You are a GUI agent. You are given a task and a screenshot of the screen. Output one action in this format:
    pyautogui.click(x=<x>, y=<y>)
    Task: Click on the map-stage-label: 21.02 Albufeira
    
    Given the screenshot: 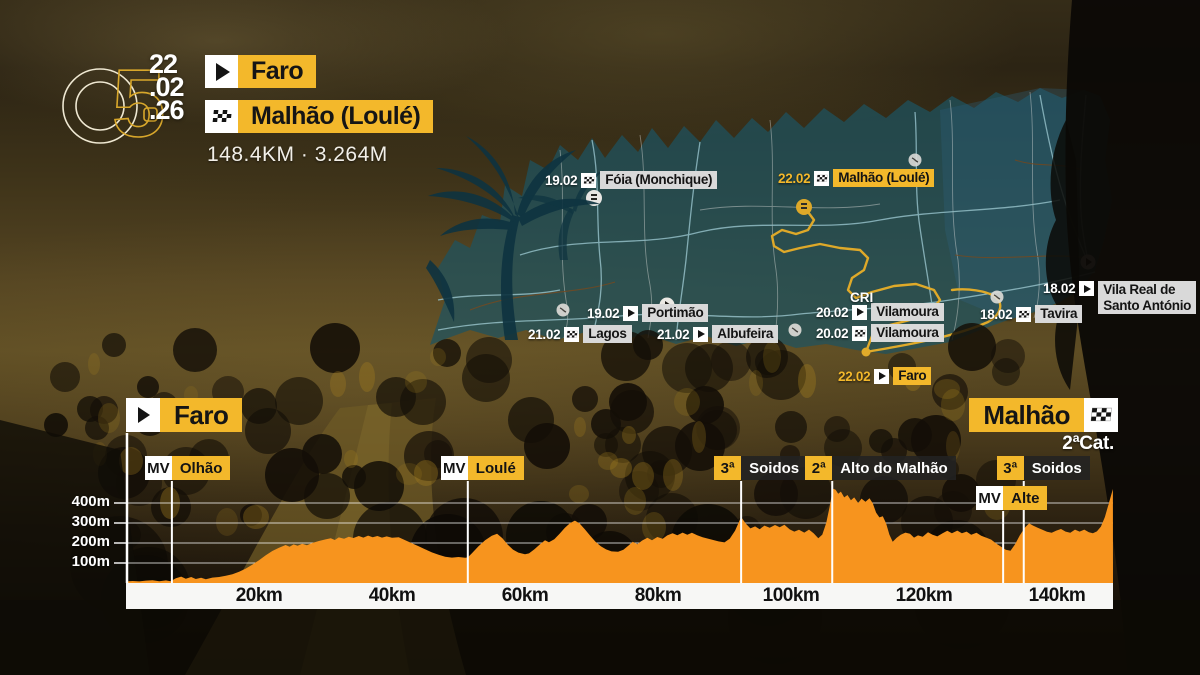 What is the action you would take?
    pyautogui.click(x=718, y=334)
    